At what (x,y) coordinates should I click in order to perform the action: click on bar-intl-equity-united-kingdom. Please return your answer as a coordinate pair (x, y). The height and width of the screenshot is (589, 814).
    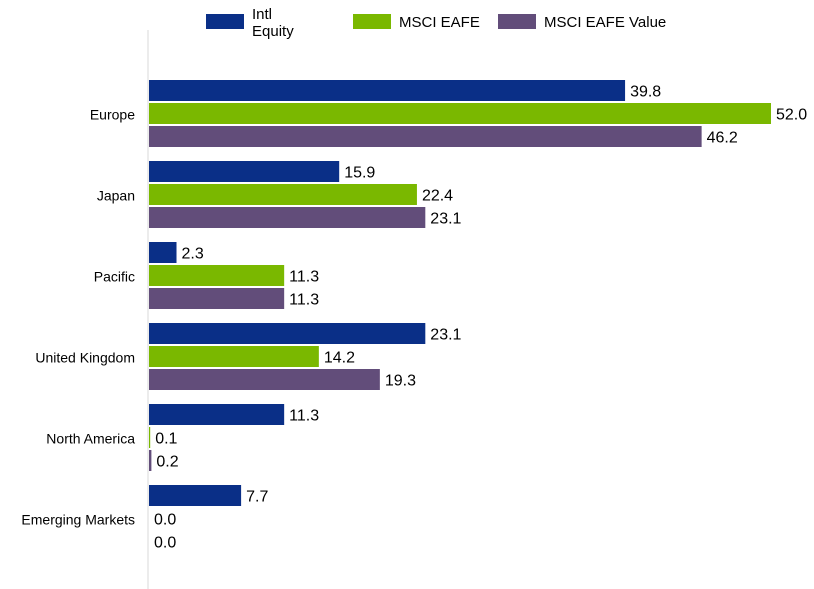
    Looking at the image, I should click on (287, 333).